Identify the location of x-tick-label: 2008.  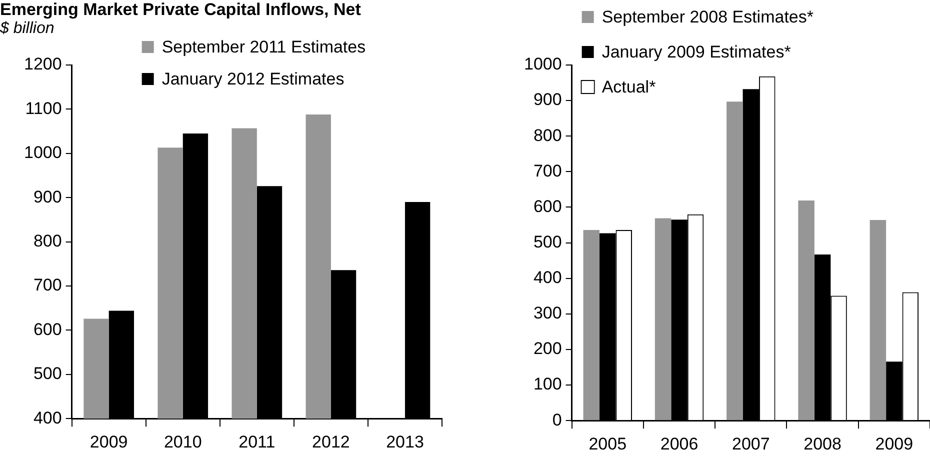
(823, 444).